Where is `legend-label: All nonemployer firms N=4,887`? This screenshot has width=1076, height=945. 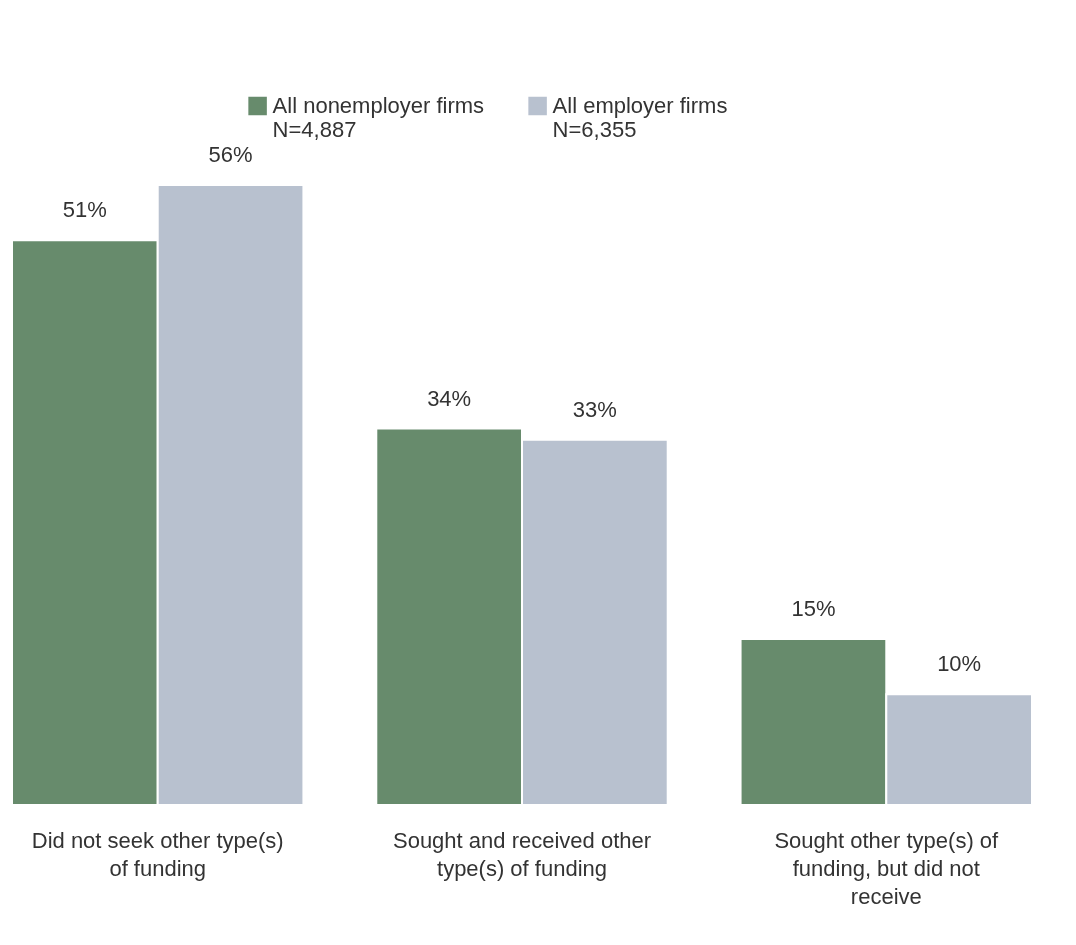 legend-label: All nonemployer firms N=4,887 is located at coordinates (378, 117).